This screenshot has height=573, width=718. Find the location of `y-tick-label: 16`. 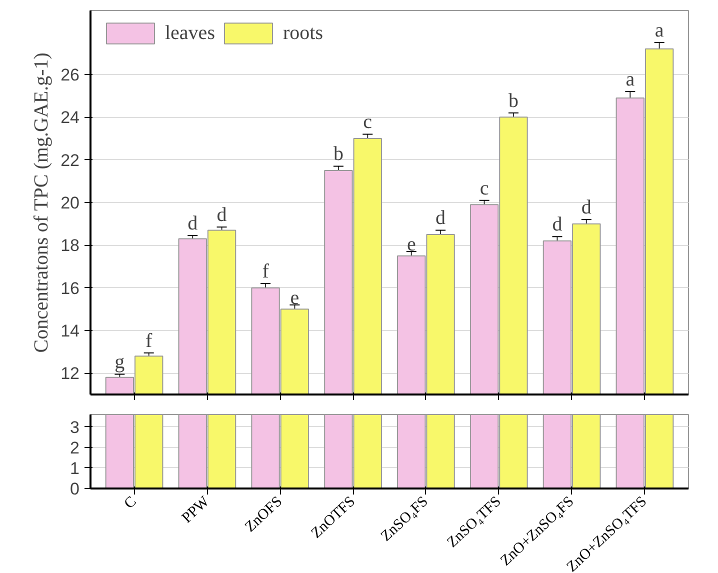

y-tick-label: 16 is located at coordinates (70, 288).